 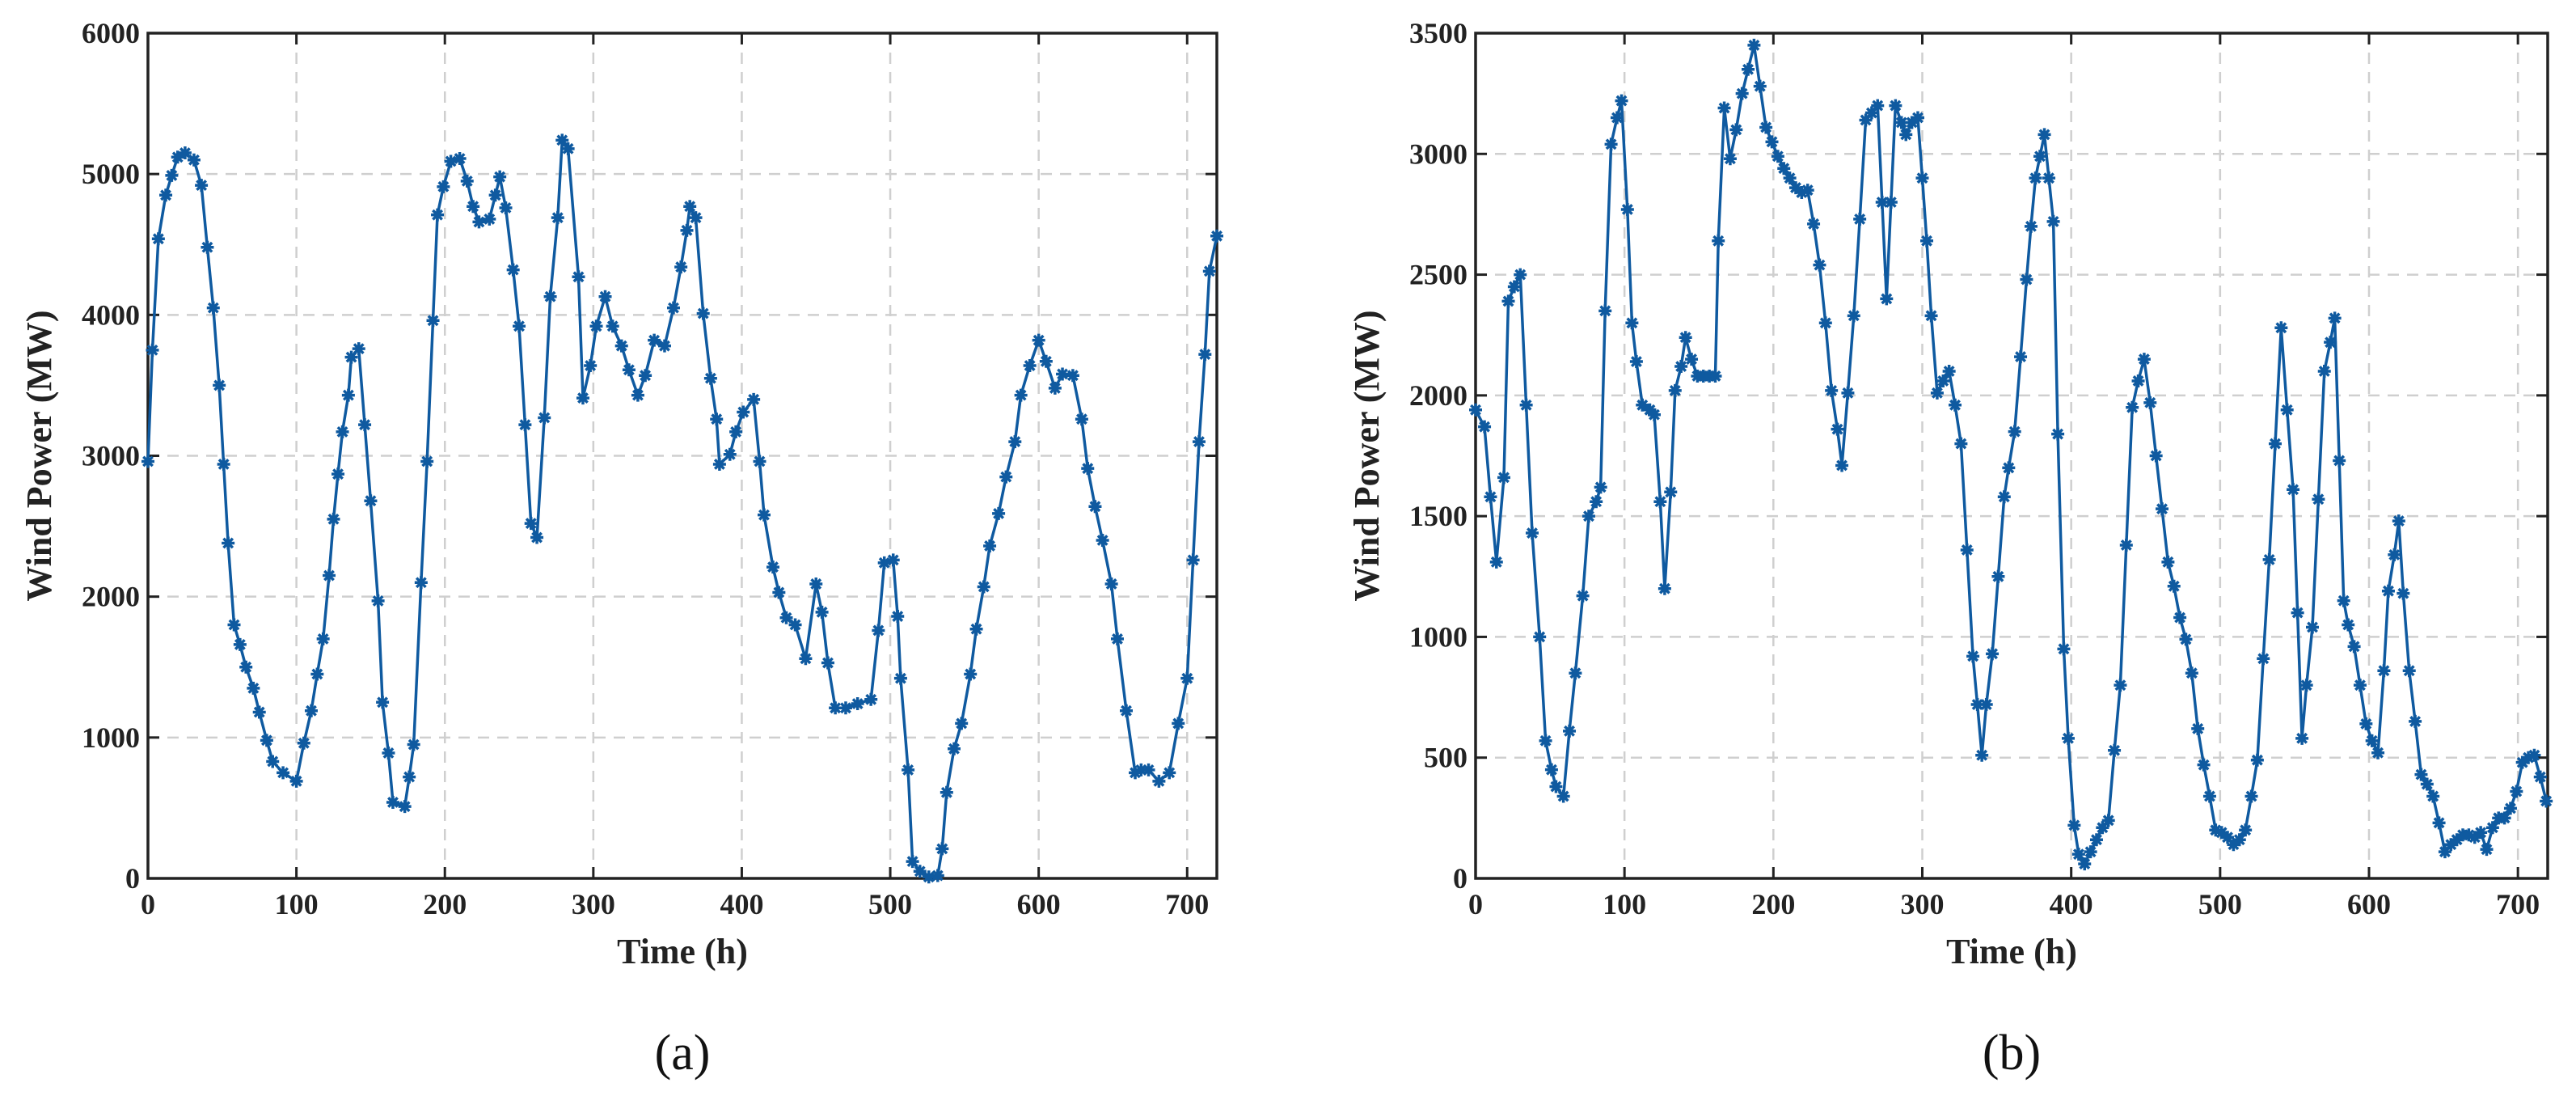 I want to click on x-tick-label: 200, so click(x=445, y=904).